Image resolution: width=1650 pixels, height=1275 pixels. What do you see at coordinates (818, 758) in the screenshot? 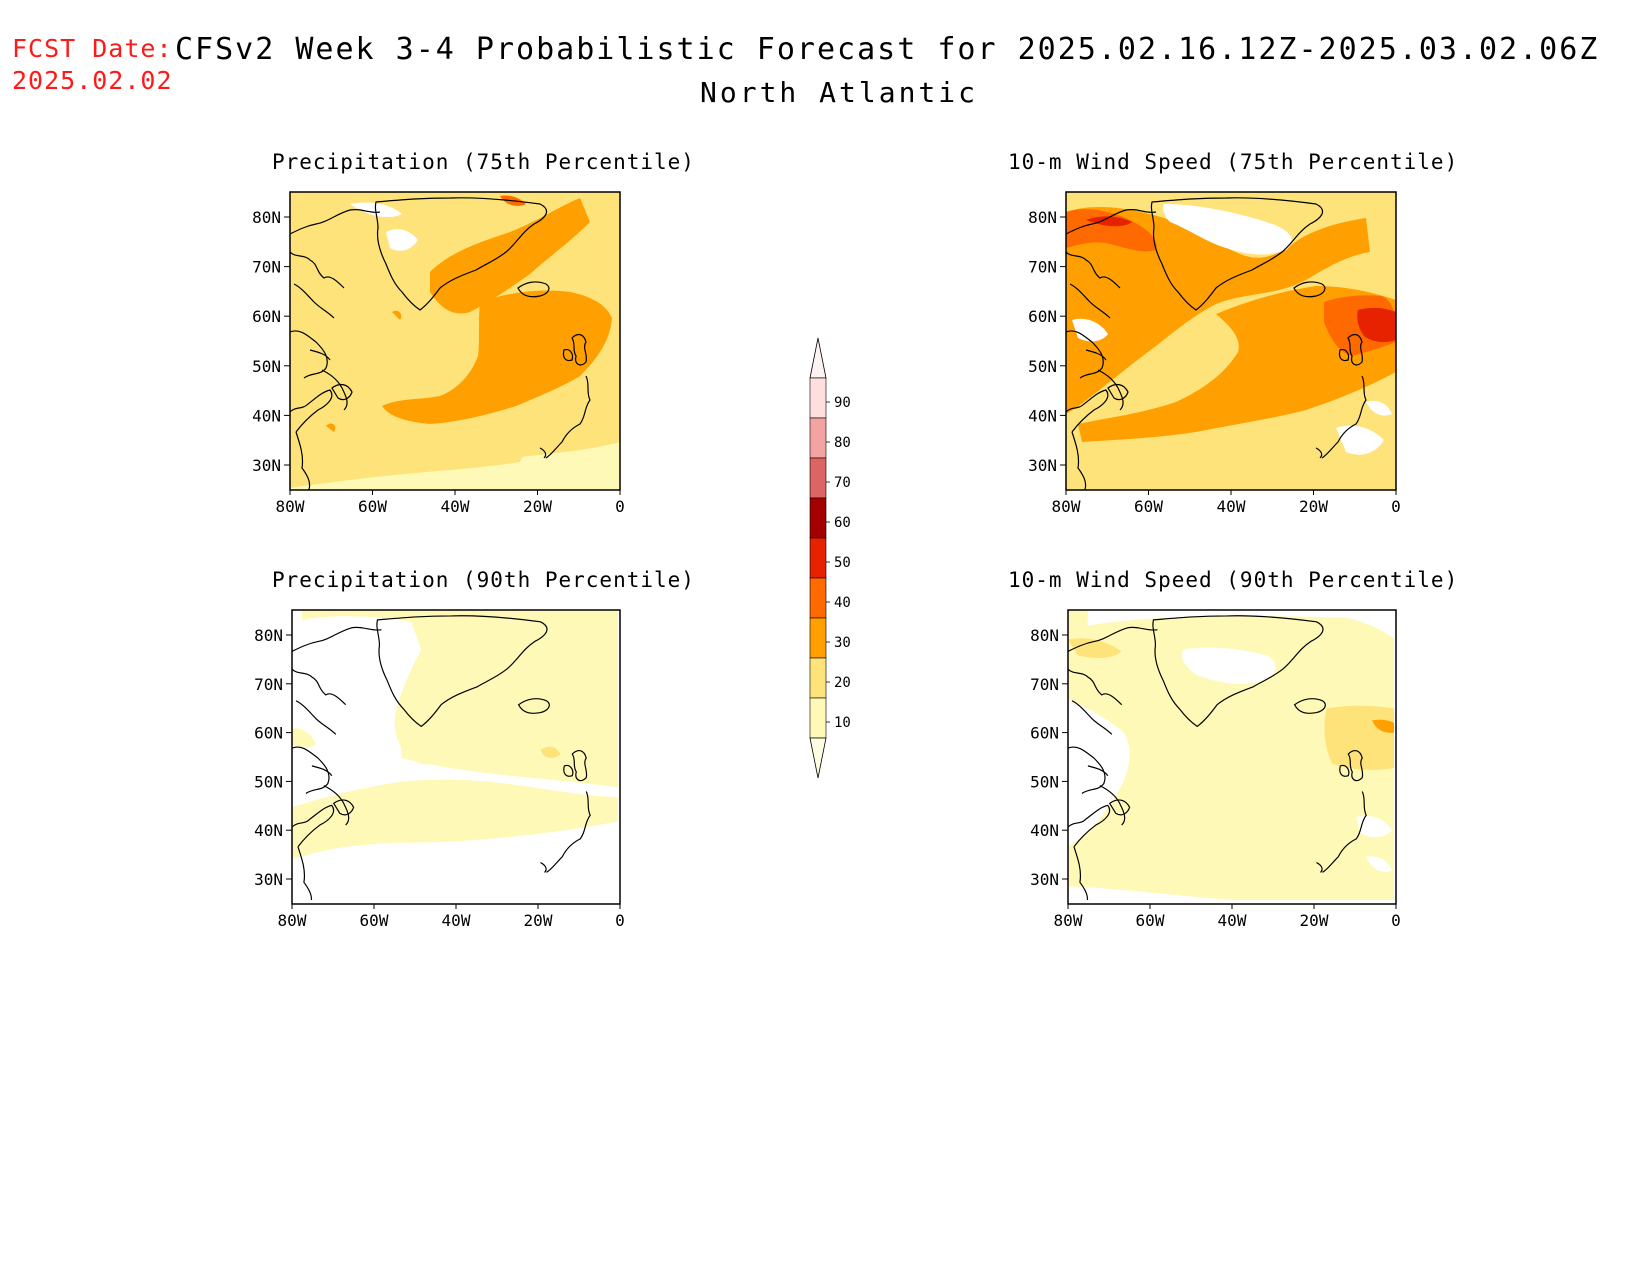
I see `colorbar-bottom-cap` at bounding box center [818, 758].